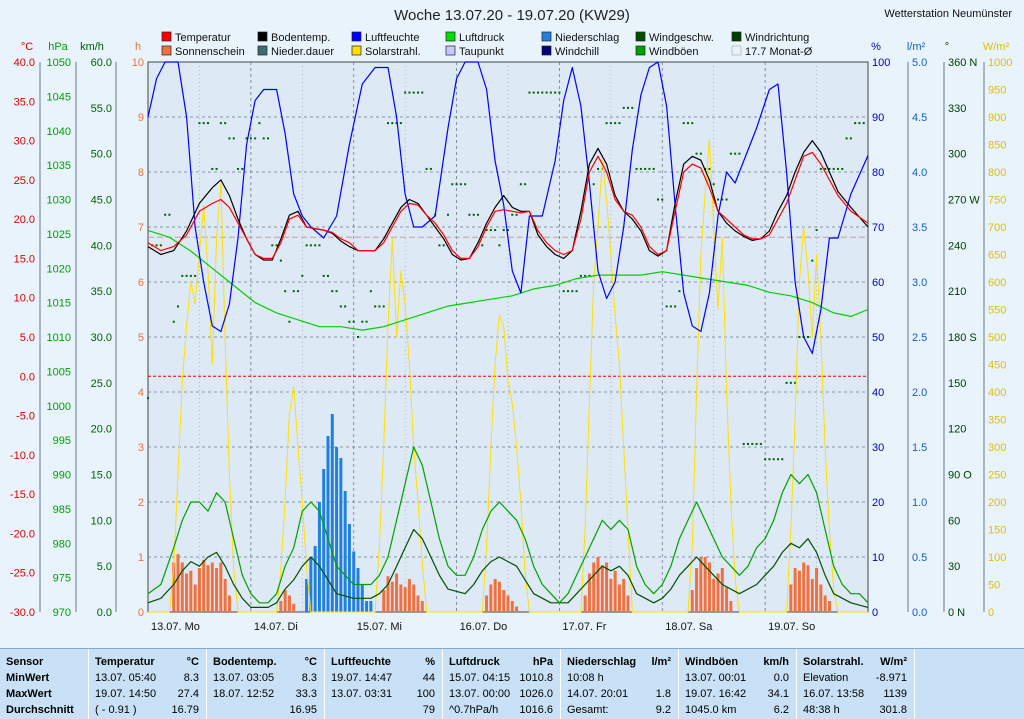  Describe the element at coordinates (878, 503) in the screenshot. I see `tick-label-humidity: 20` at that location.